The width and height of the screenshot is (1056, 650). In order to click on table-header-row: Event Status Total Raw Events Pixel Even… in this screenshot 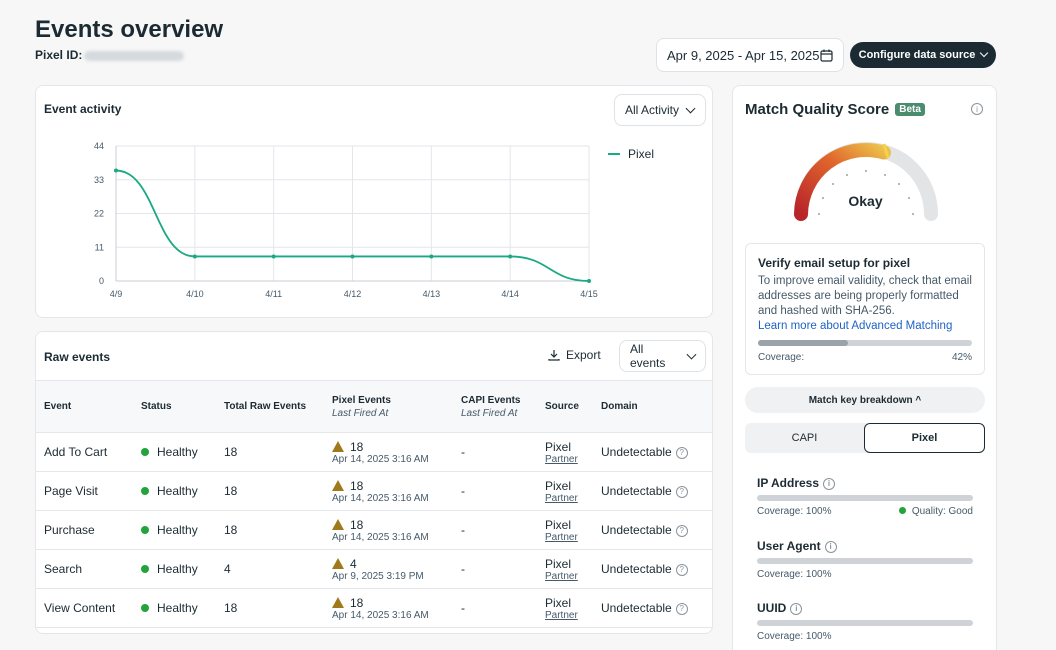, I will do `click(374, 406)`.